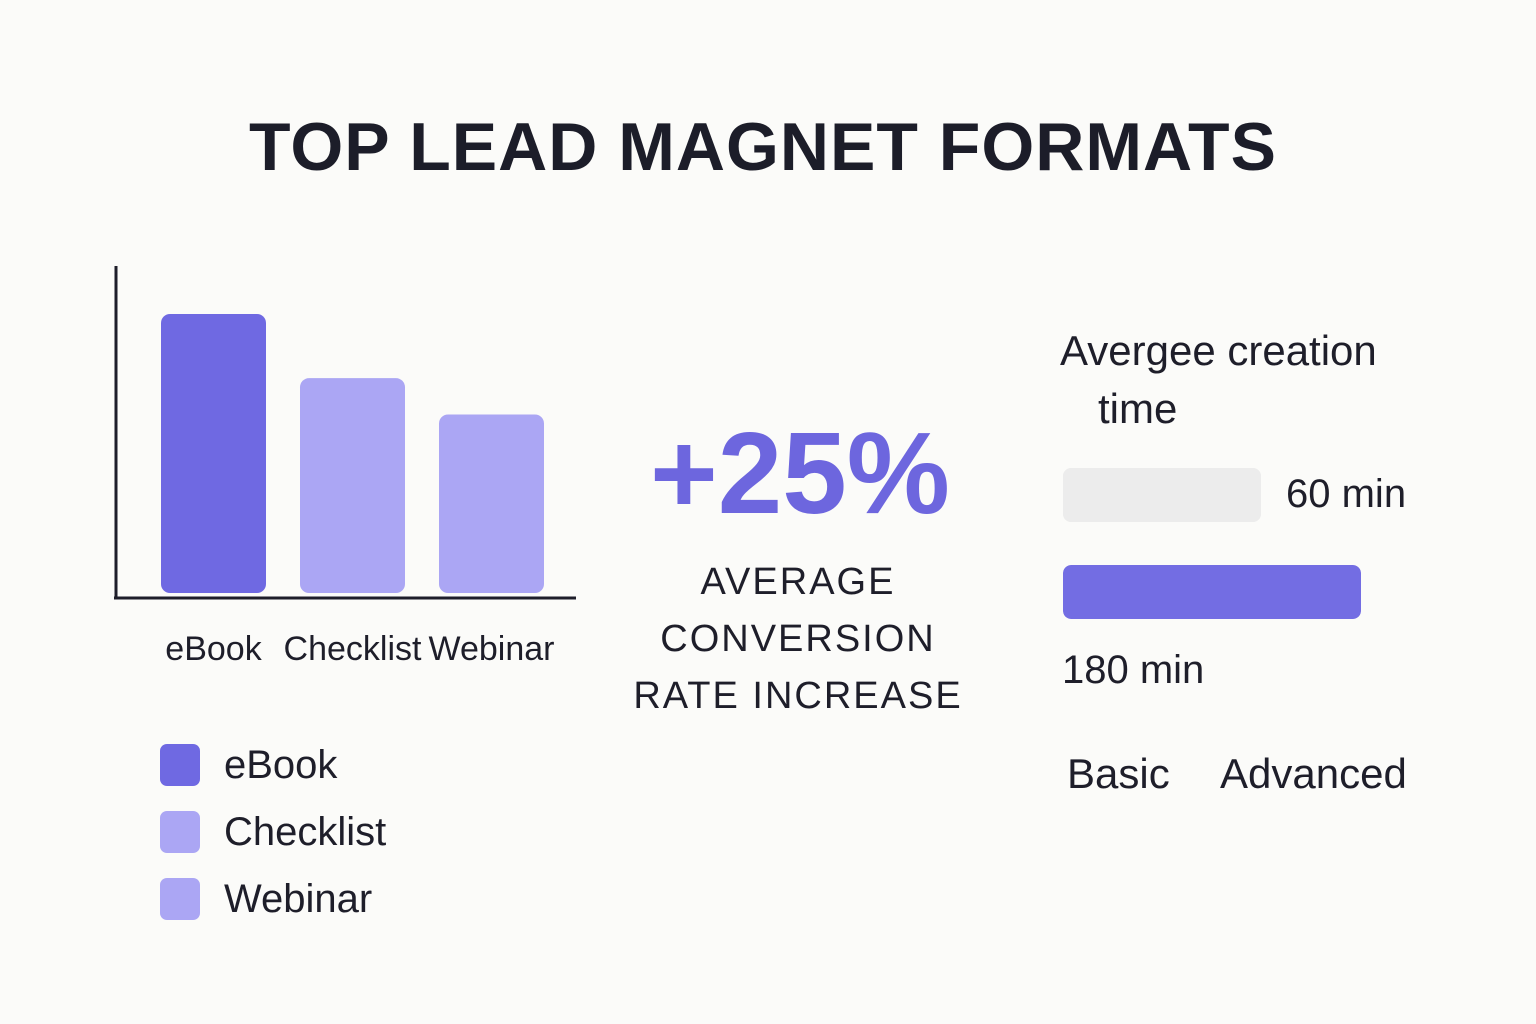  What do you see at coordinates (1218, 350) in the screenshot?
I see `creation-time-heading-line-1: Avergee creation` at bounding box center [1218, 350].